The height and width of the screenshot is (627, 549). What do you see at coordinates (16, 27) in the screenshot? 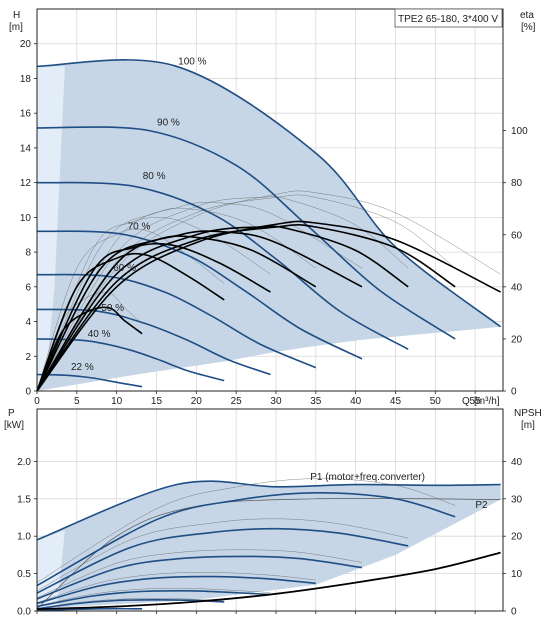
I see `y-axis-unit-m: [m]` at bounding box center [16, 27].